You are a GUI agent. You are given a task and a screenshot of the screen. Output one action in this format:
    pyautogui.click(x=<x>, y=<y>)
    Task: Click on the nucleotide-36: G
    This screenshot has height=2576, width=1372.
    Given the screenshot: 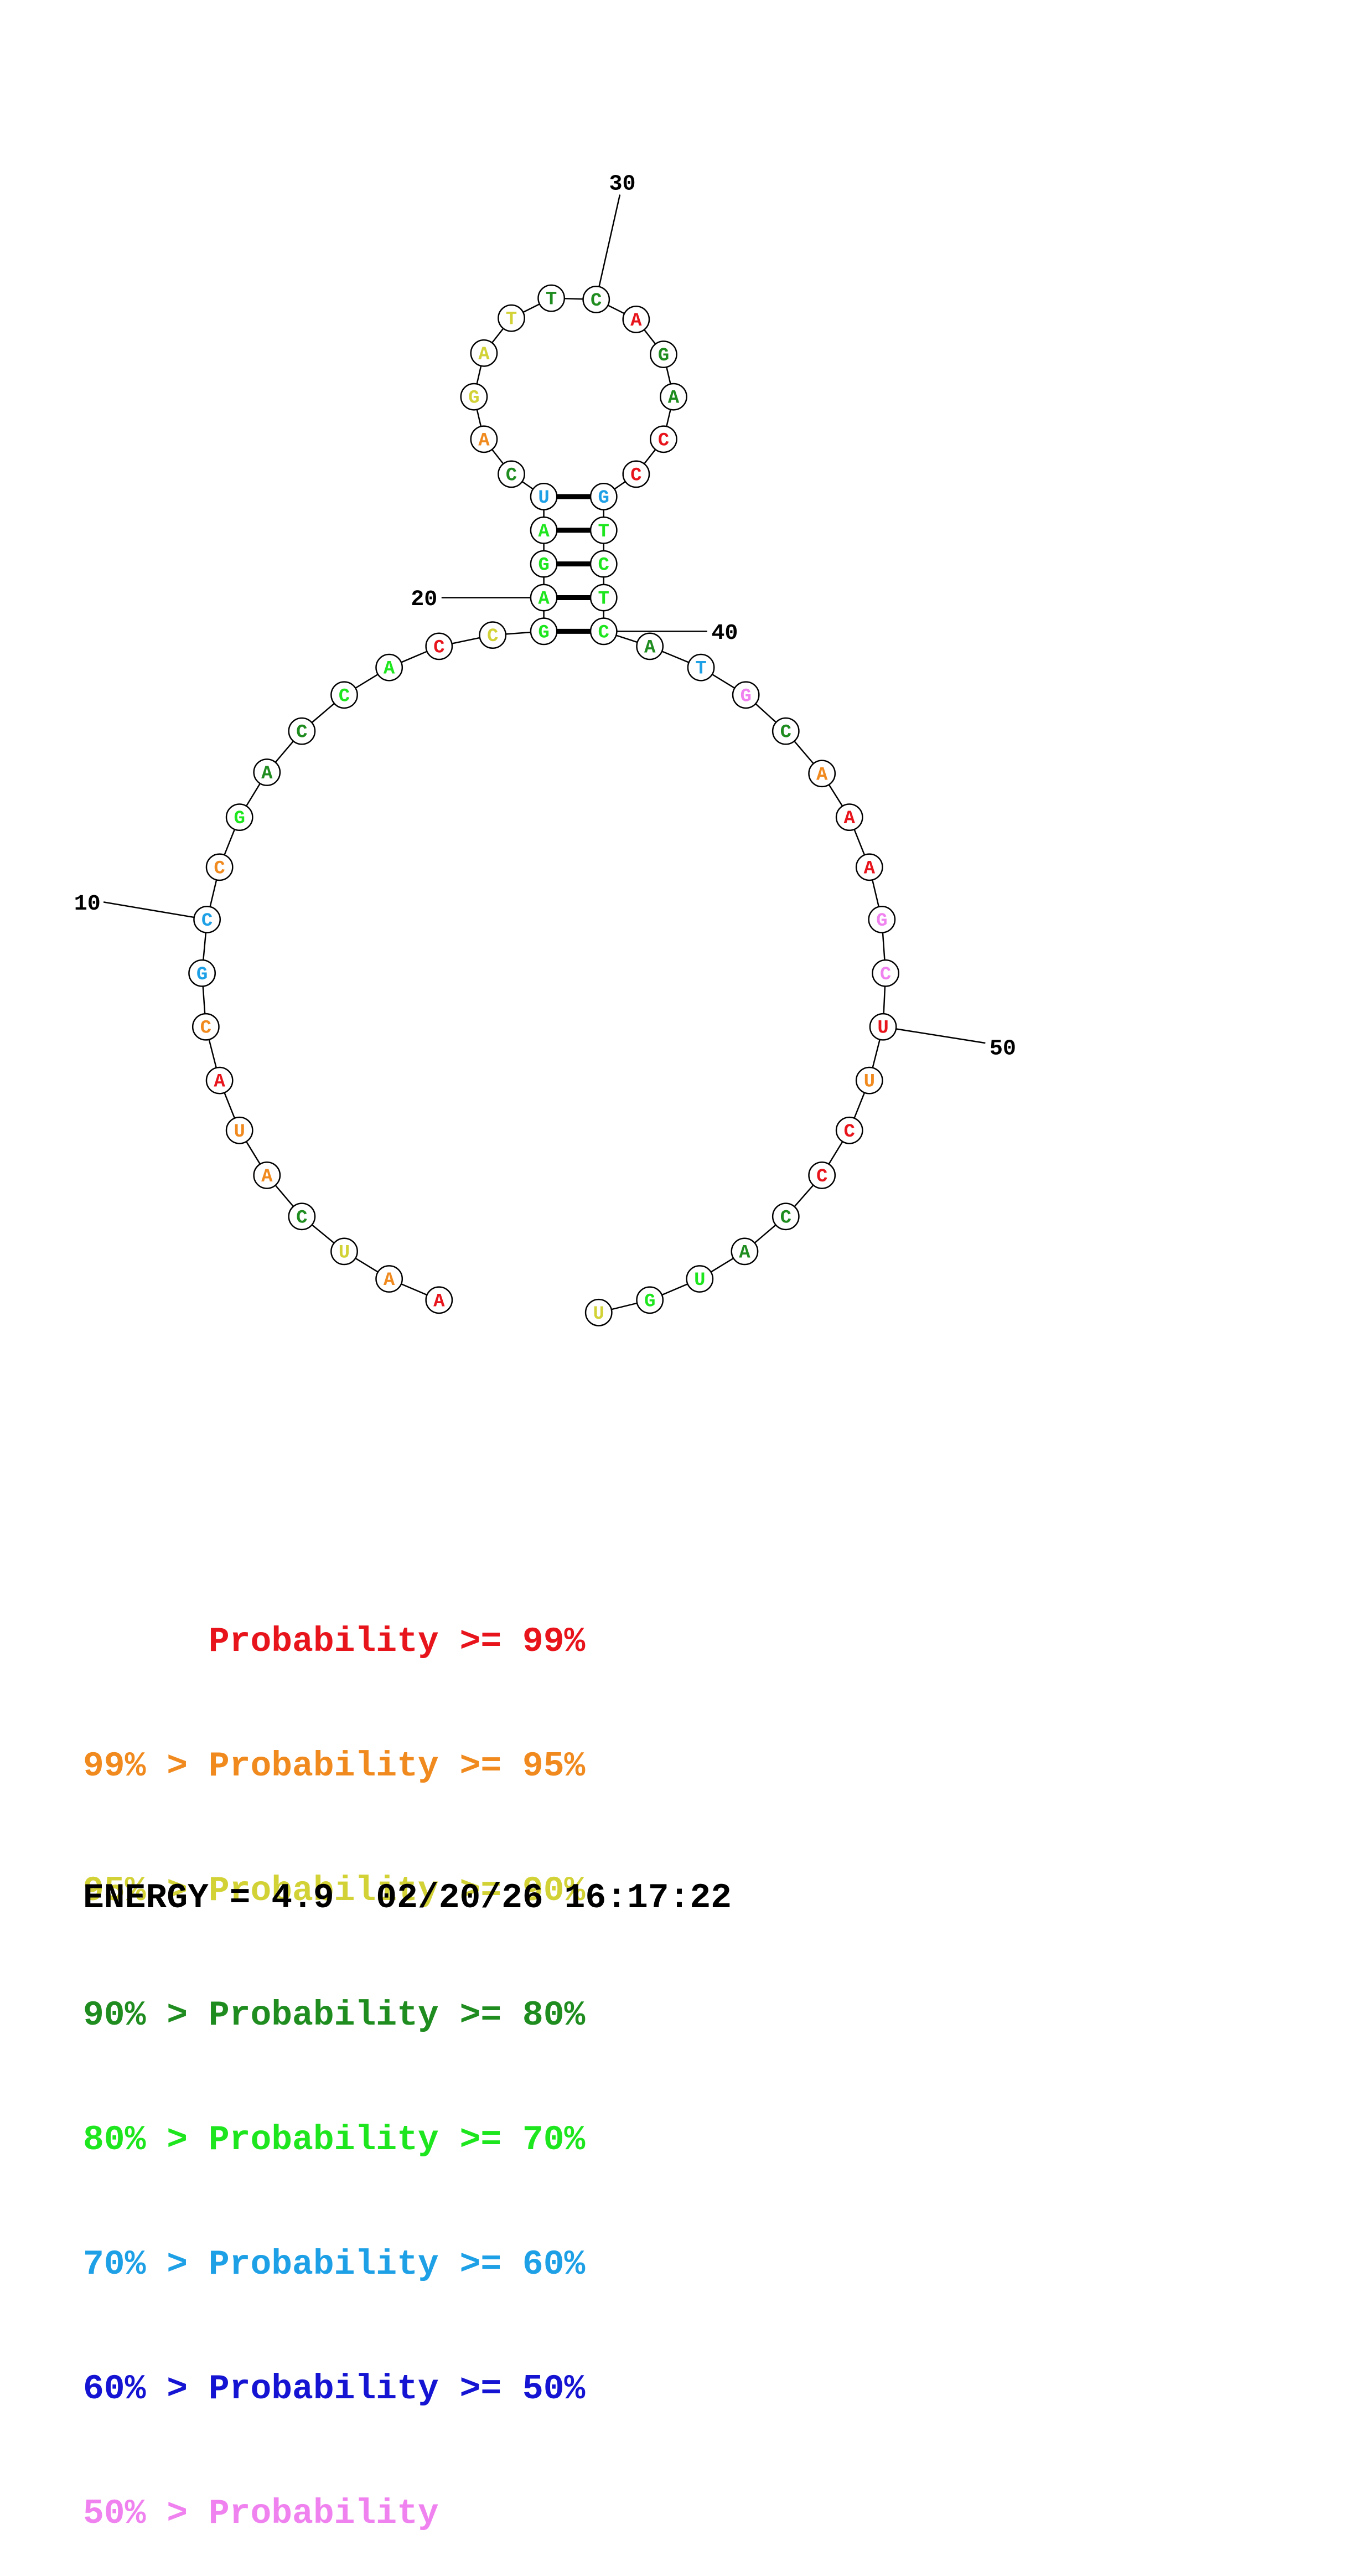 What is the action you would take?
    pyautogui.click(x=603, y=497)
    